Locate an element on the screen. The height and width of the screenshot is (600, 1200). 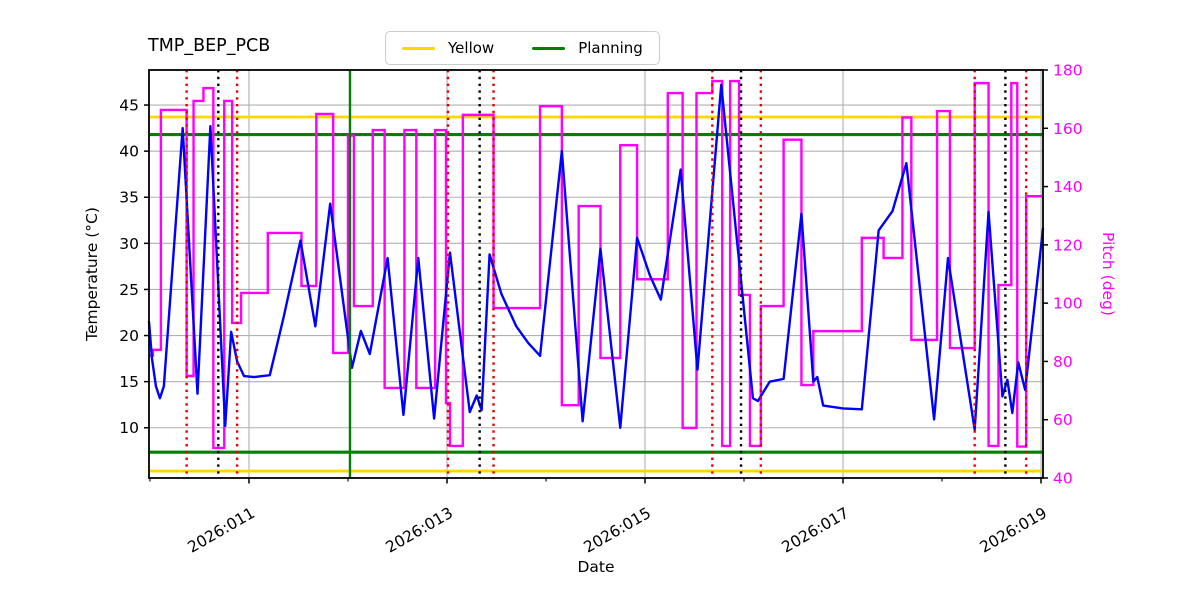
x-tick-label: 2026:015 is located at coordinates (617, 530).